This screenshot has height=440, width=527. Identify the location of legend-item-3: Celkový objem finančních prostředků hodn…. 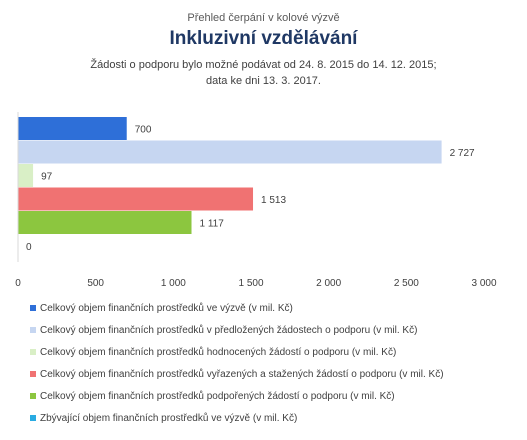
(275, 352).